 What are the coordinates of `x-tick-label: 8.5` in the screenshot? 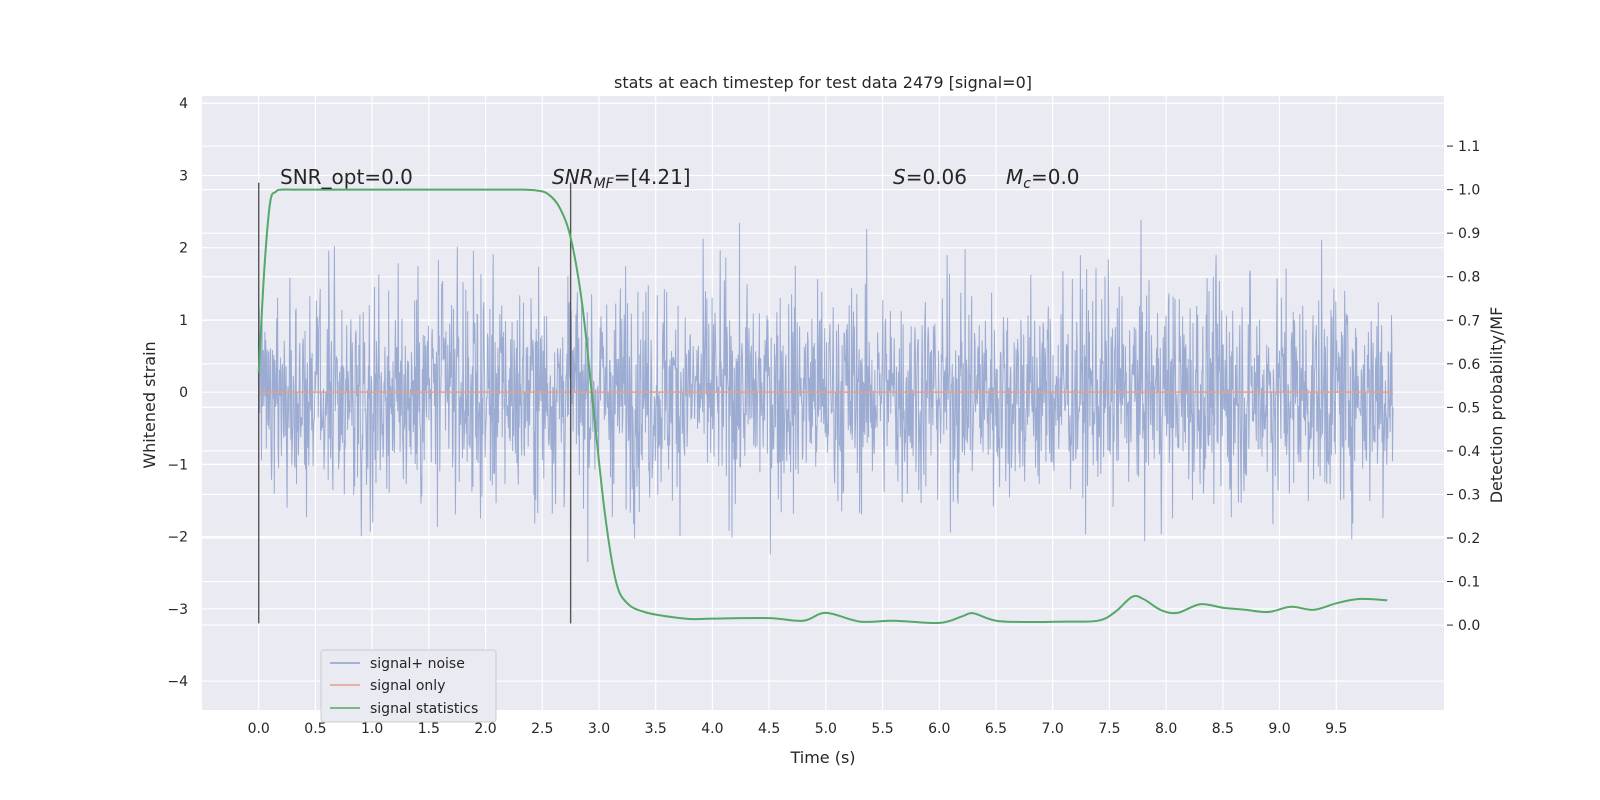 It's located at (1223, 729).